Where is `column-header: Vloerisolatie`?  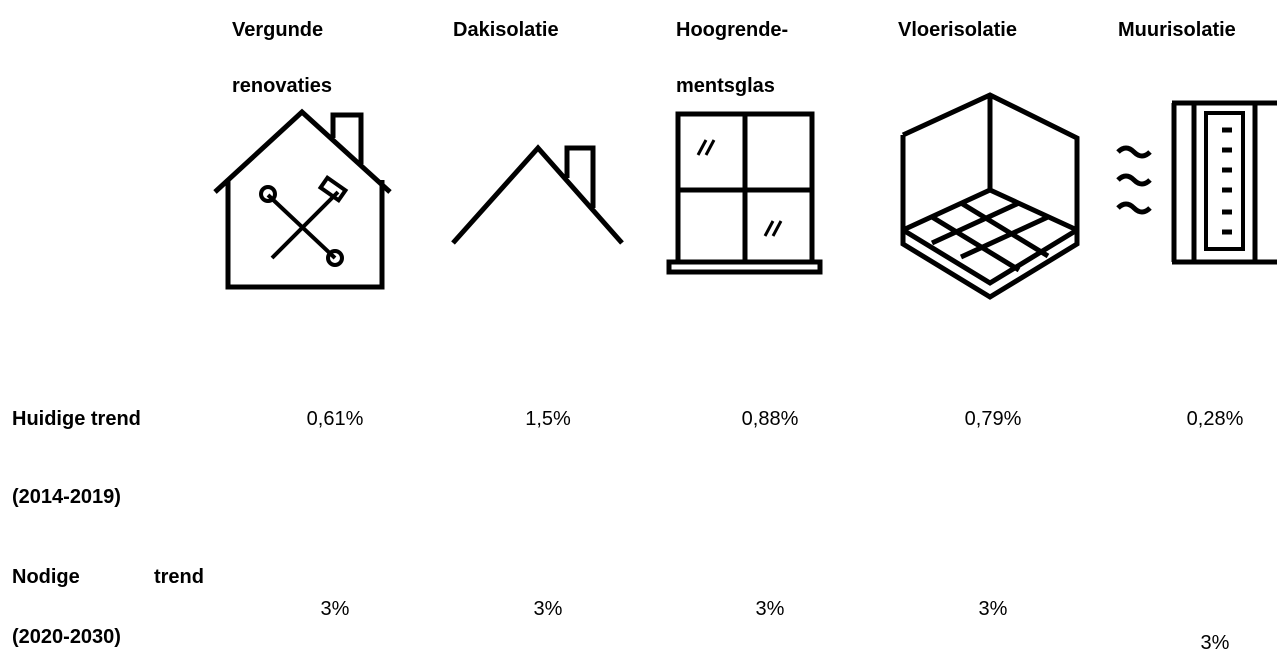
column-header: Vloerisolatie is located at coordinates (957, 30).